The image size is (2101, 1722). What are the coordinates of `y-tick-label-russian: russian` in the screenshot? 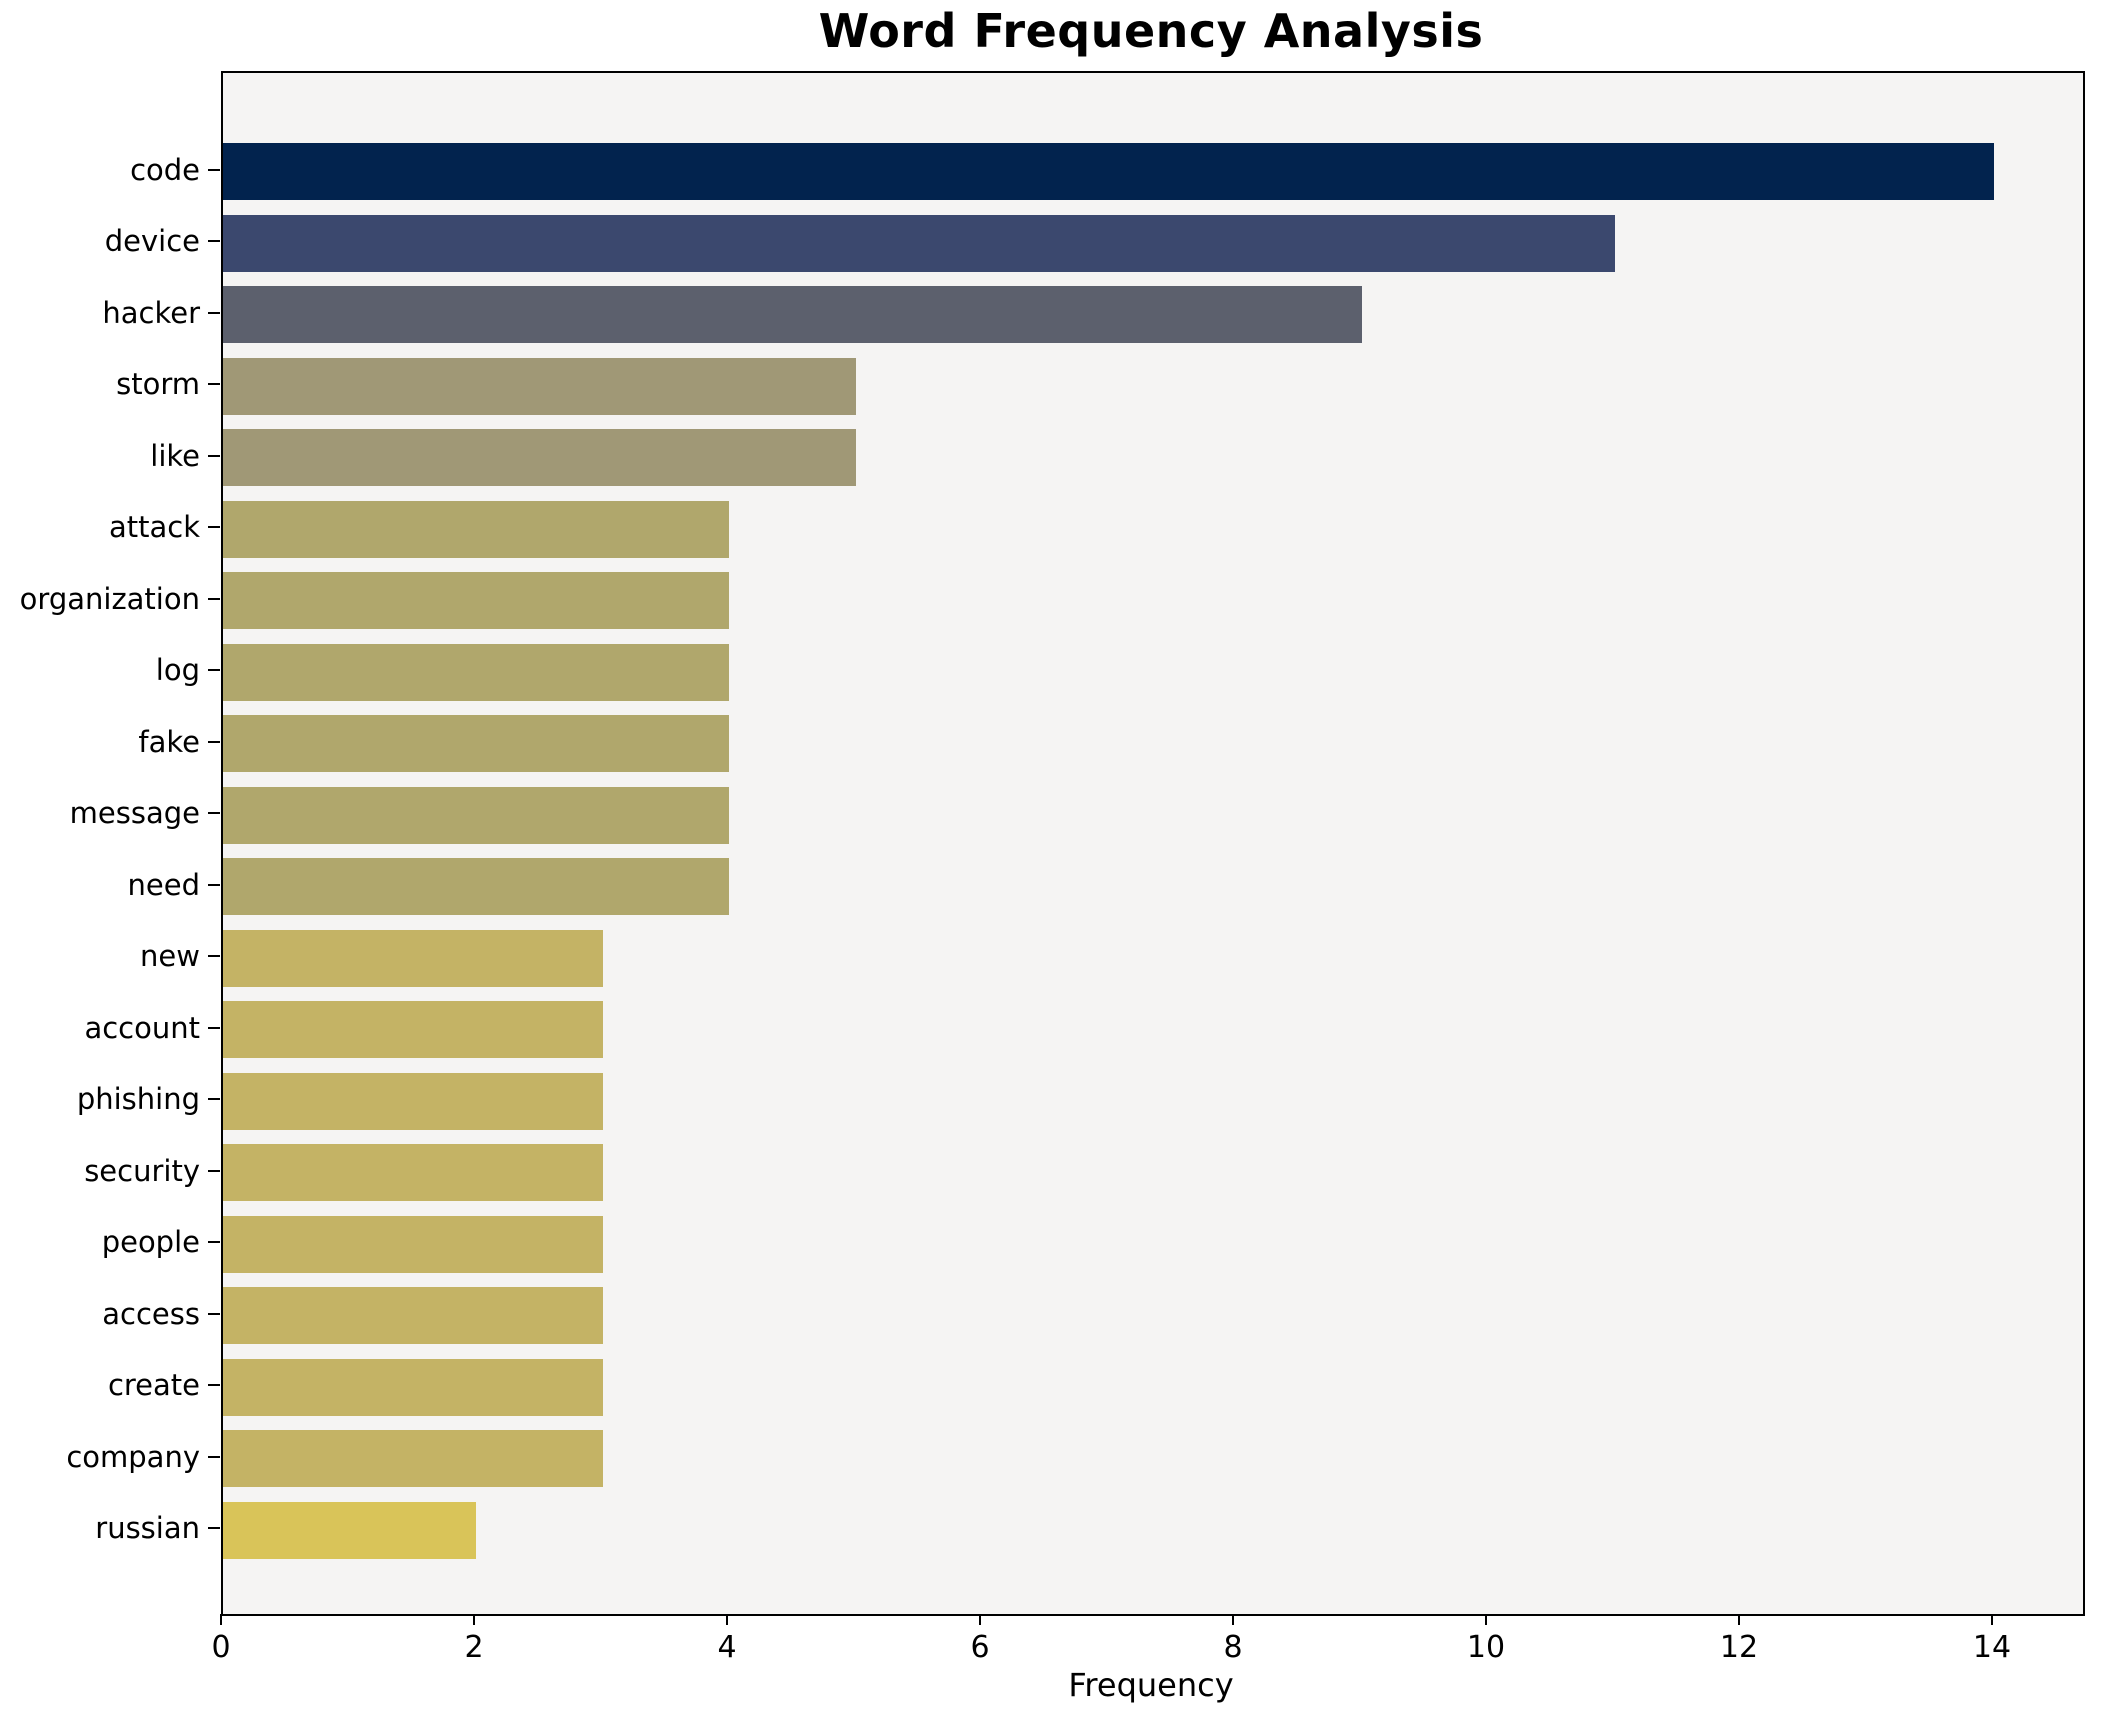 It's located at (147, 1528).